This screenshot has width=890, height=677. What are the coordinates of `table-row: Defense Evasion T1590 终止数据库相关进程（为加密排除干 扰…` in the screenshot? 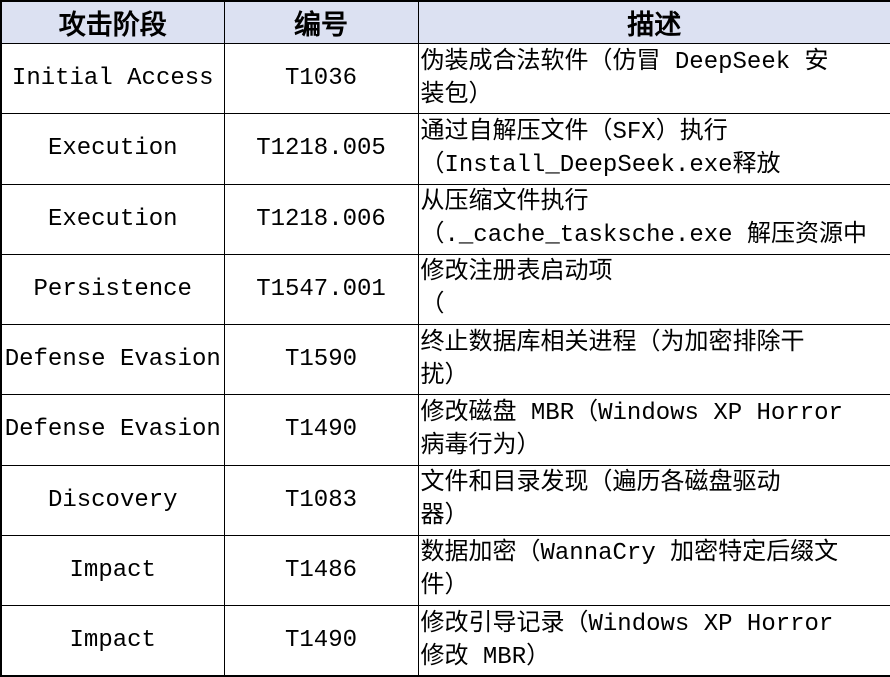 It's located at (445, 360).